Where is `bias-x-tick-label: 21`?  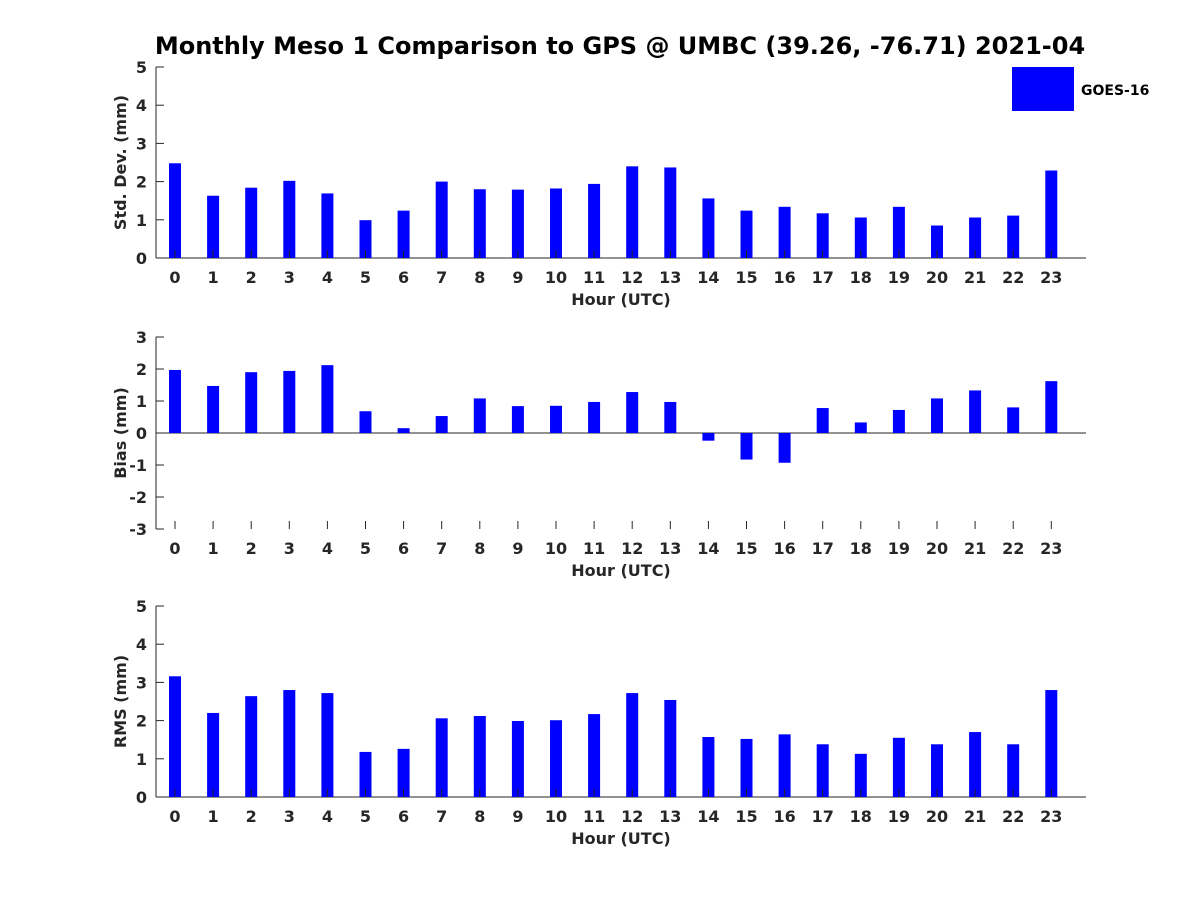
bias-x-tick-label: 21 is located at coordinates (975, 548).